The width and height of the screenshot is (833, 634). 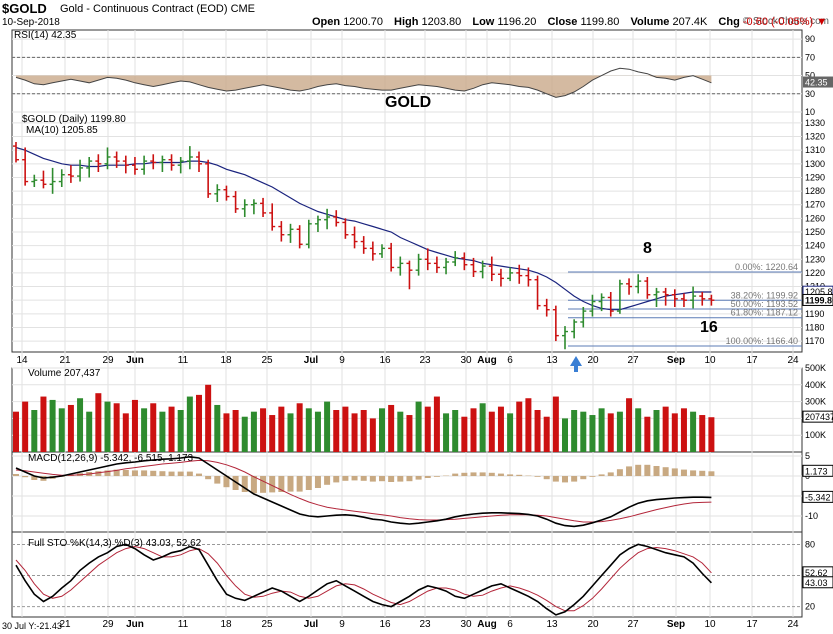 I want to click on x-label-top-17: Sep, so click(x=676, y=360).